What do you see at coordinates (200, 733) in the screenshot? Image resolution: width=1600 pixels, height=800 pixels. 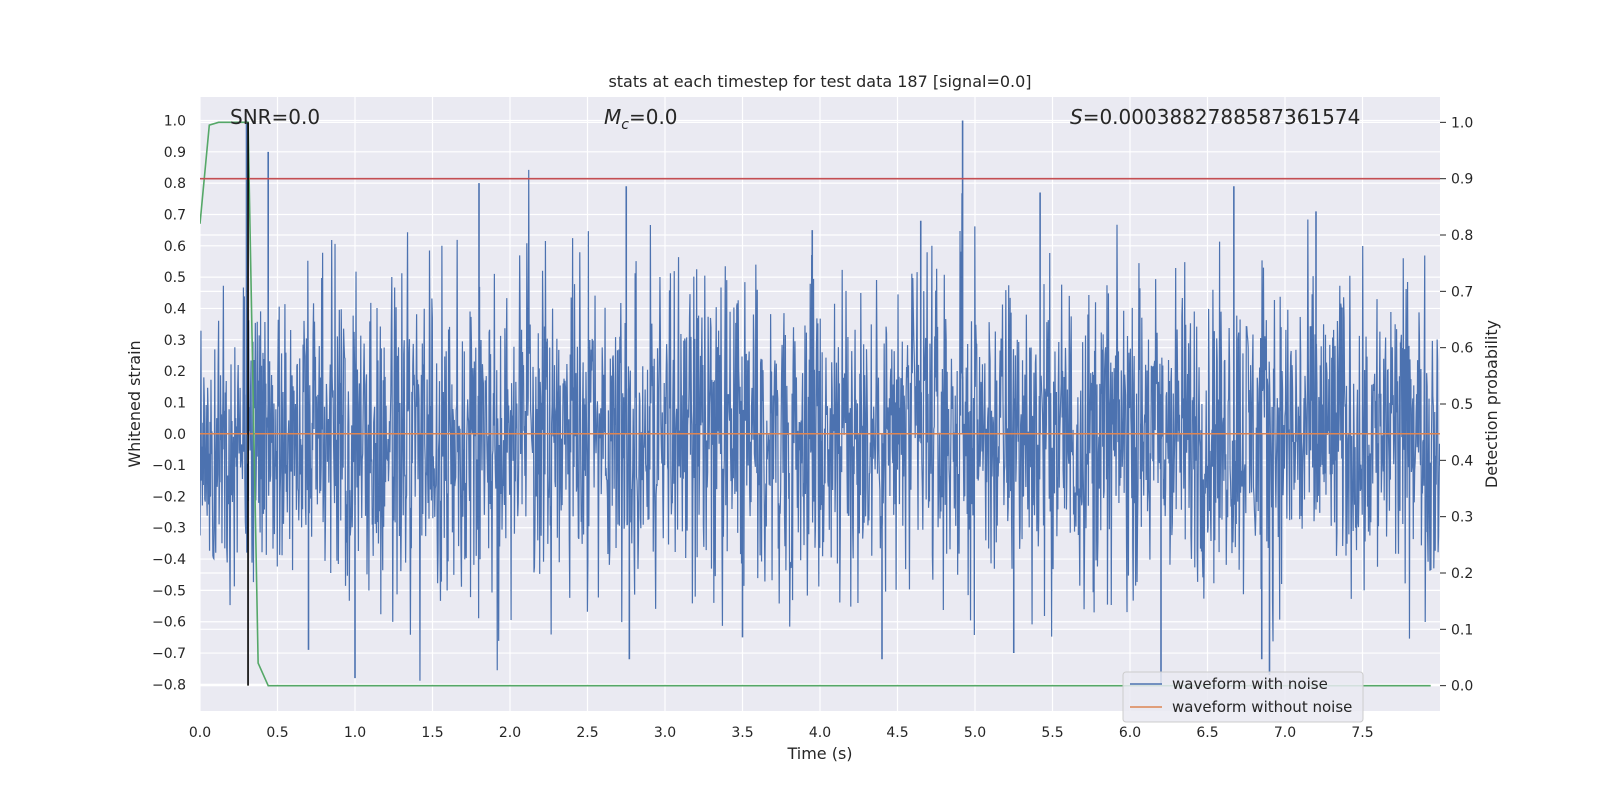 I see `x-tick-label: 0.0` at bounding box center [200, 733].